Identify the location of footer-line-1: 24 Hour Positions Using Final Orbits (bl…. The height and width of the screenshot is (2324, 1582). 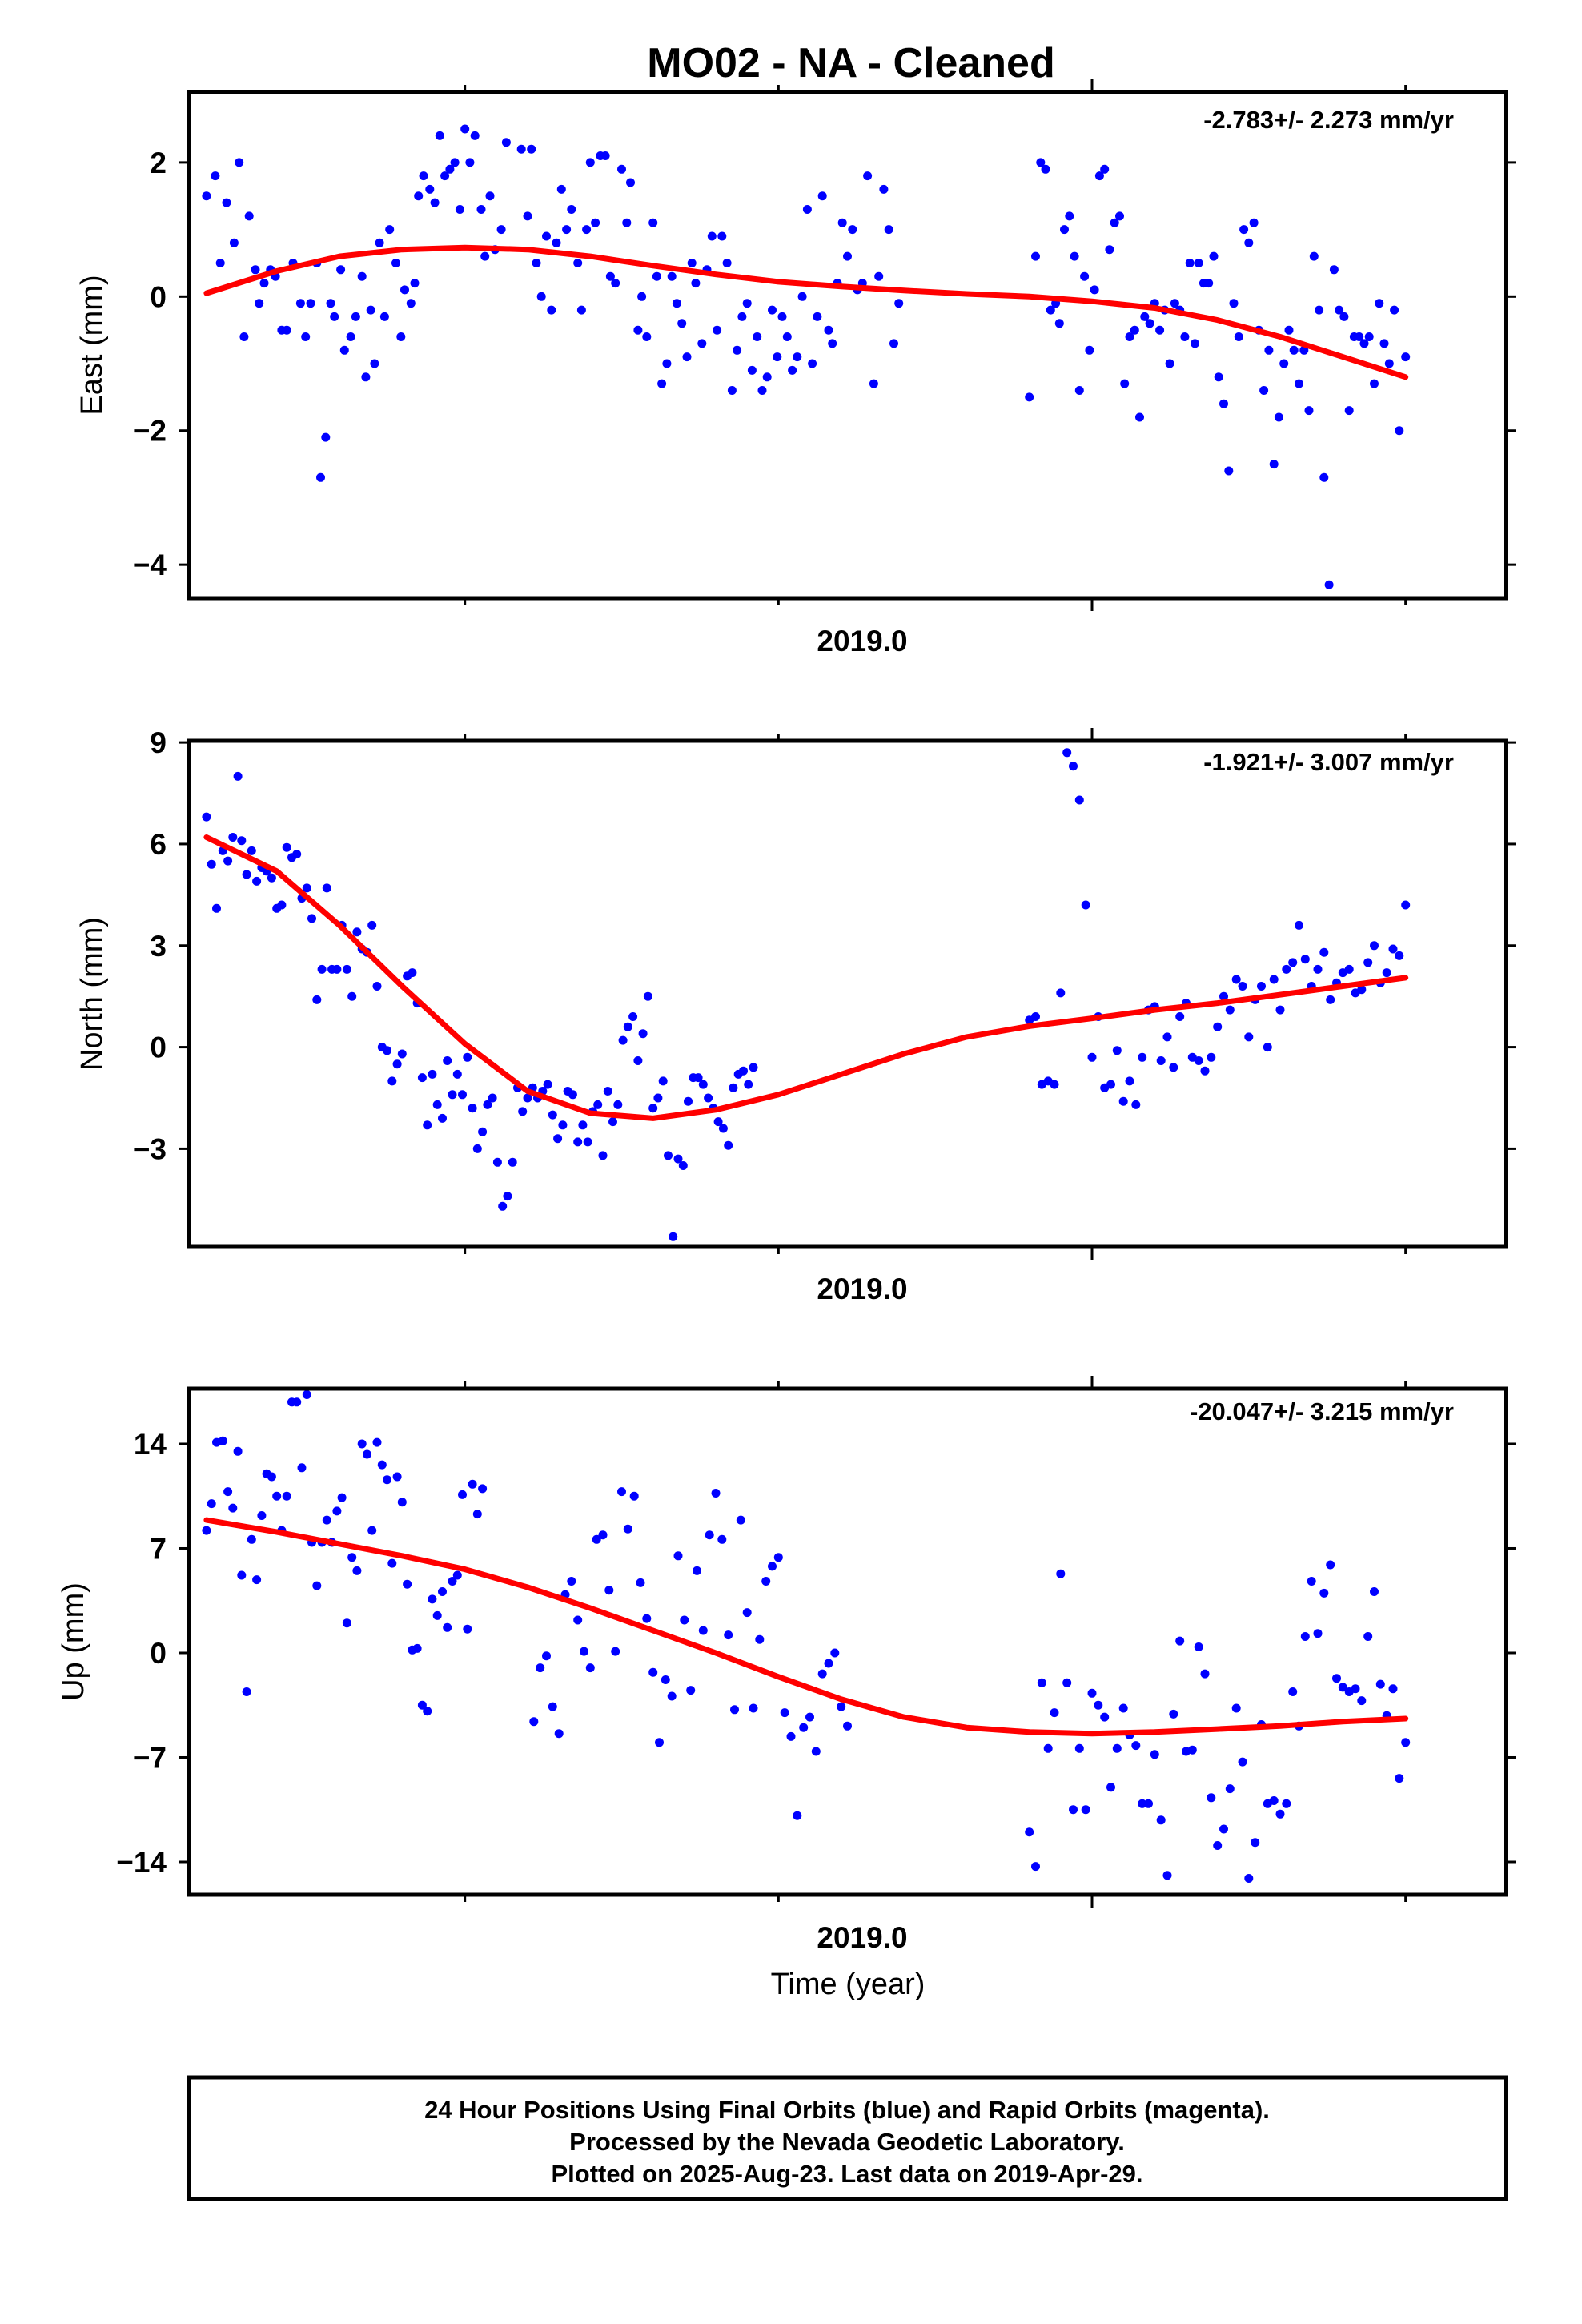
(847, 2110).